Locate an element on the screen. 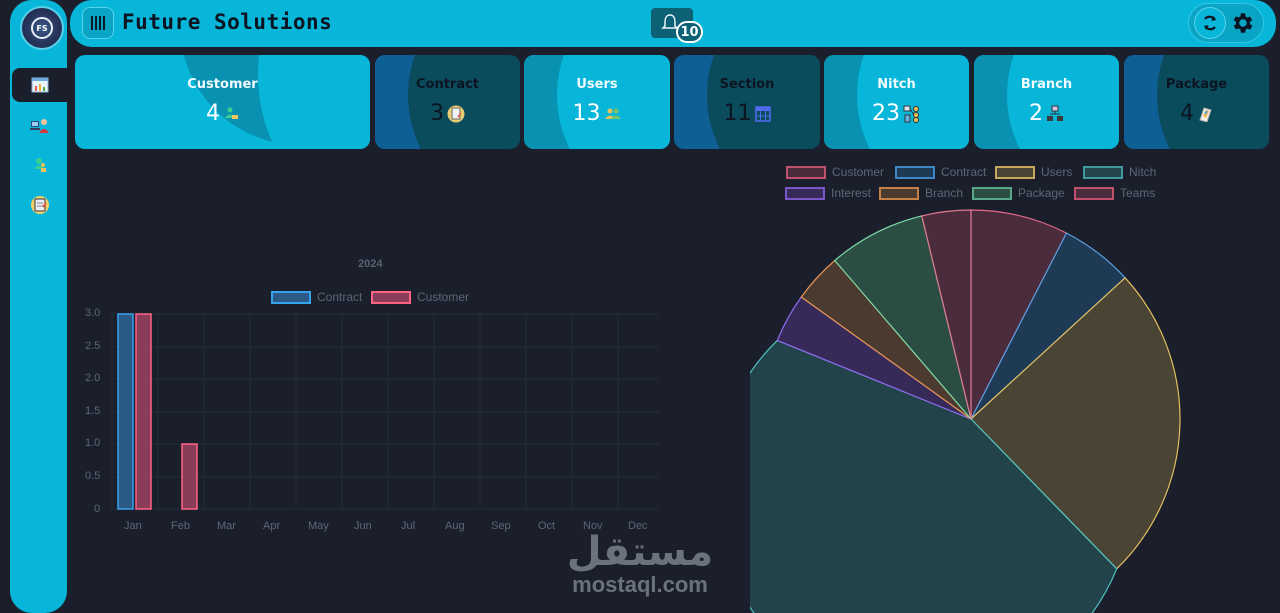 The width and height of the screenshot is (1280, 613). card-label: Customer is located at coordinates (222, 84).